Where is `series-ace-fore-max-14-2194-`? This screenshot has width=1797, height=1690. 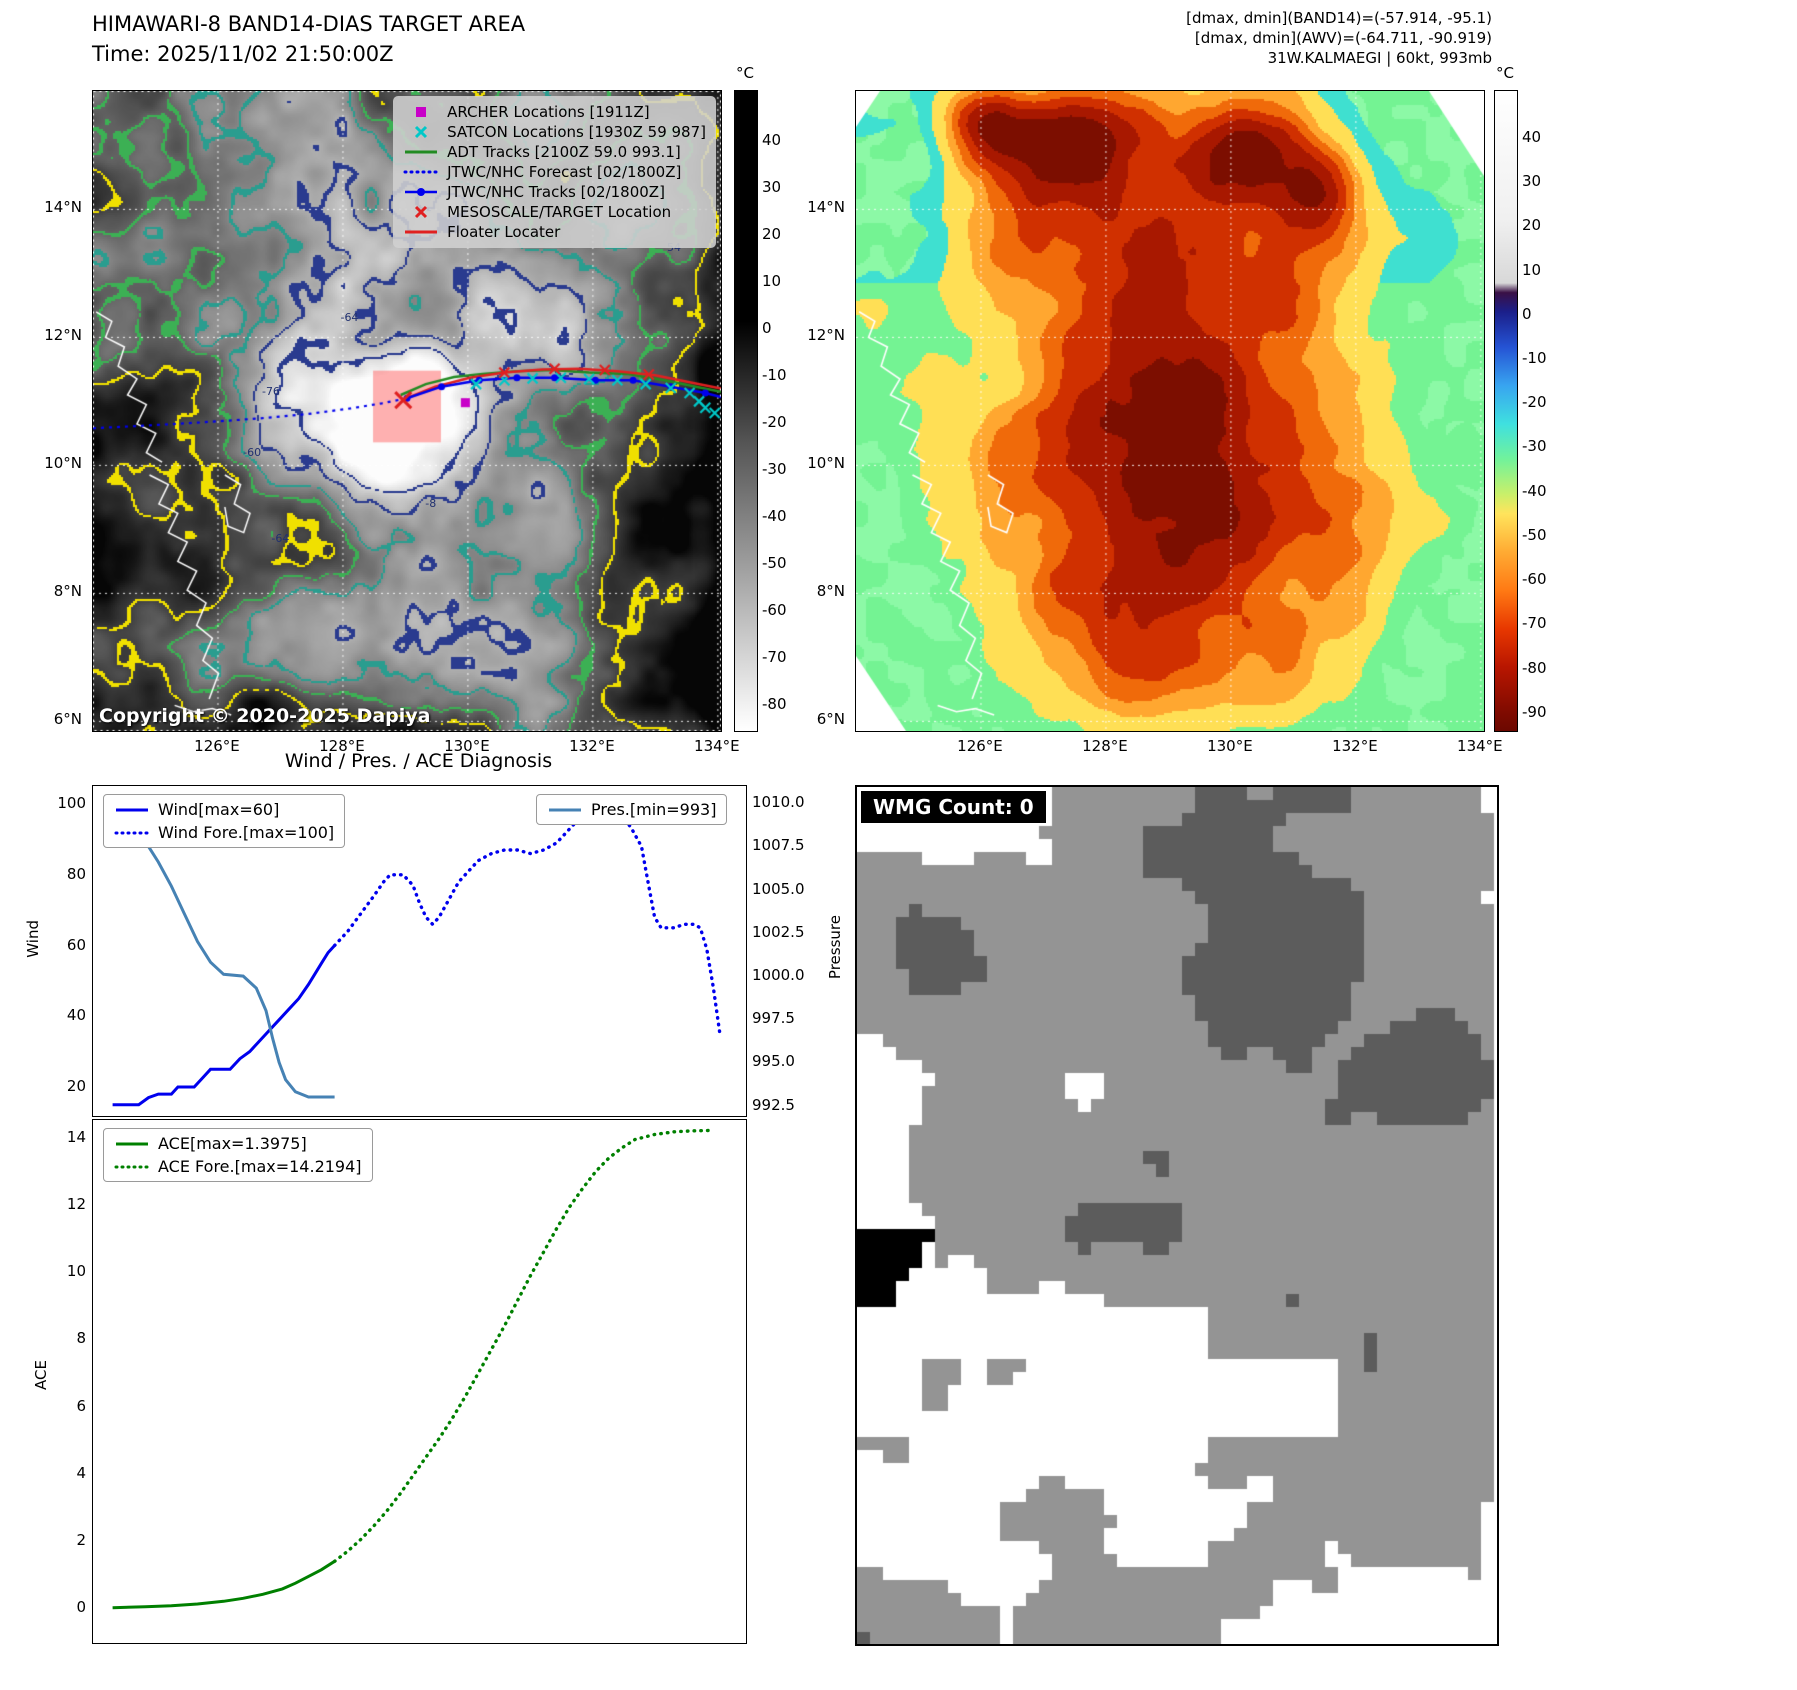
series-ace-fore-max-14-2194- is located at coordinates (524, 1345).